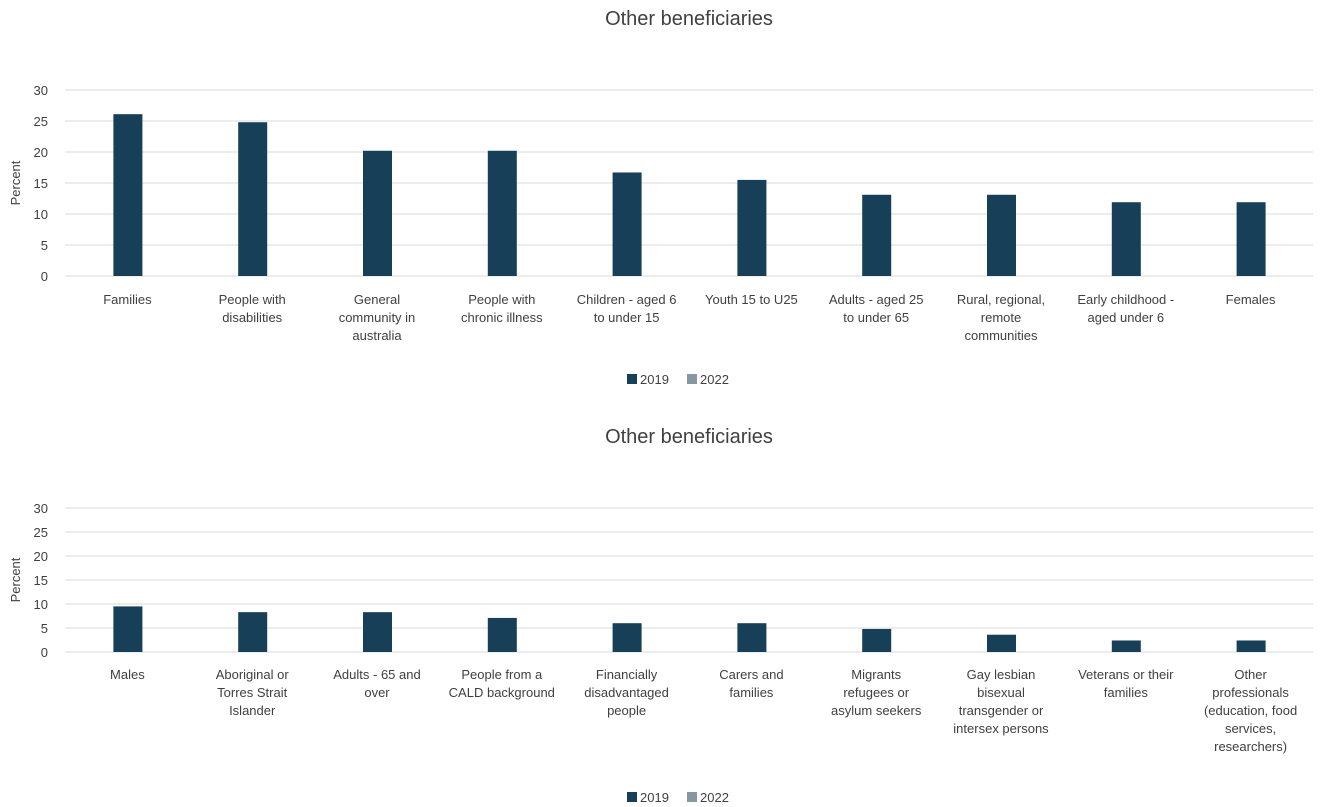 The height and width of the screenshot is (807, 1321). Describe the element at coordinates (377, 299) in the screenshot. I see `x-category-label: General` at that location.